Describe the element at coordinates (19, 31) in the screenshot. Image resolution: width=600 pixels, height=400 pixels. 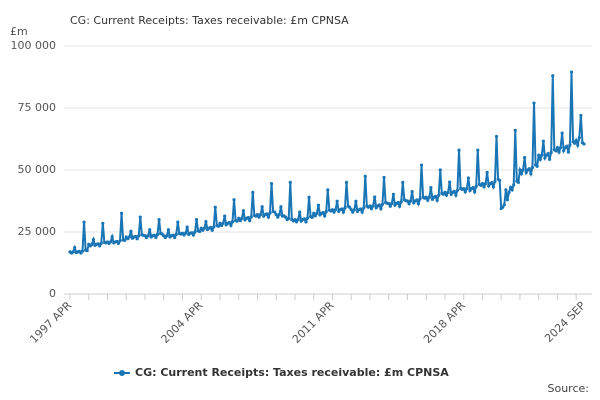
I see `y-unit: £m` at that location.